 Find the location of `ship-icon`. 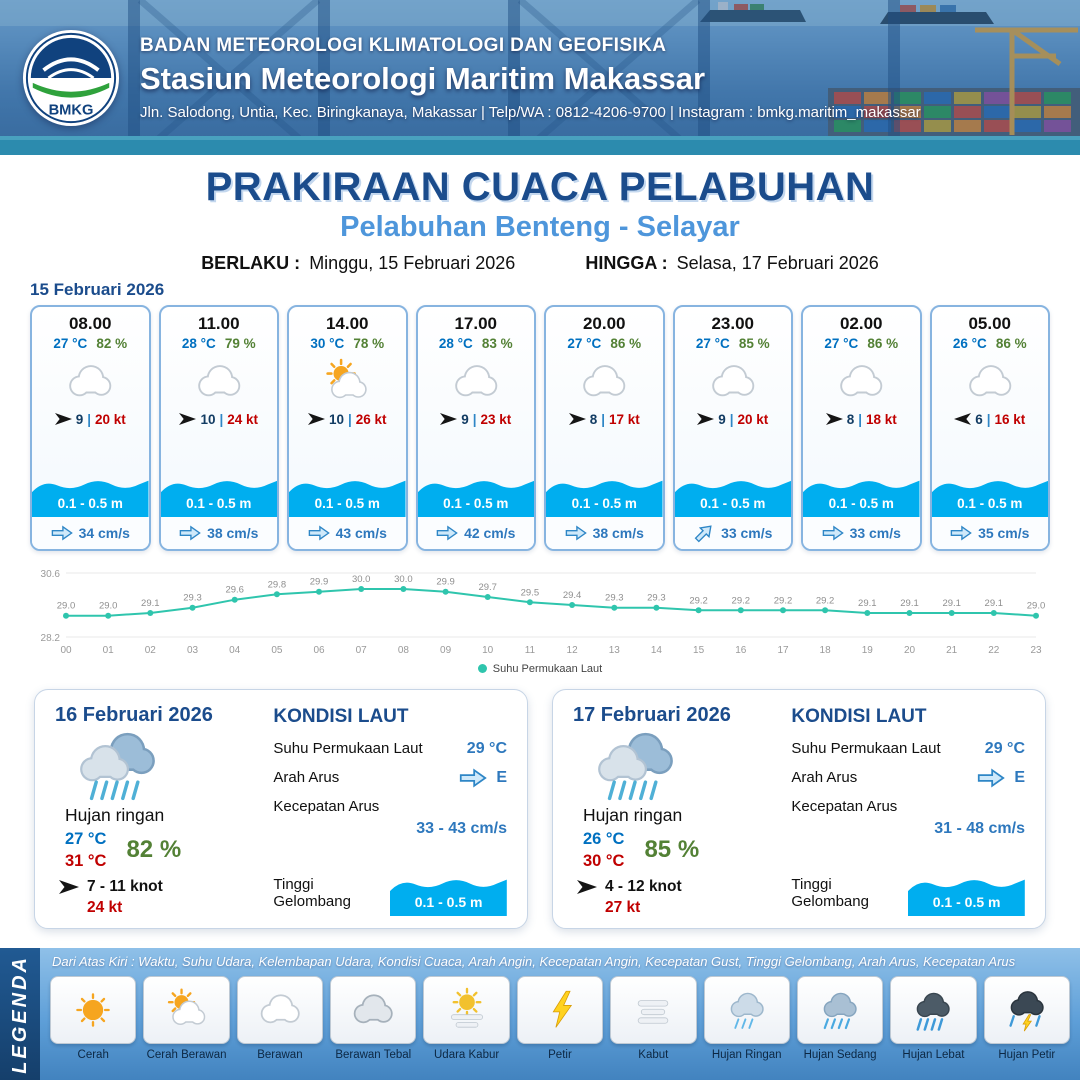

ship-icon is located at coordinates (753, 12).